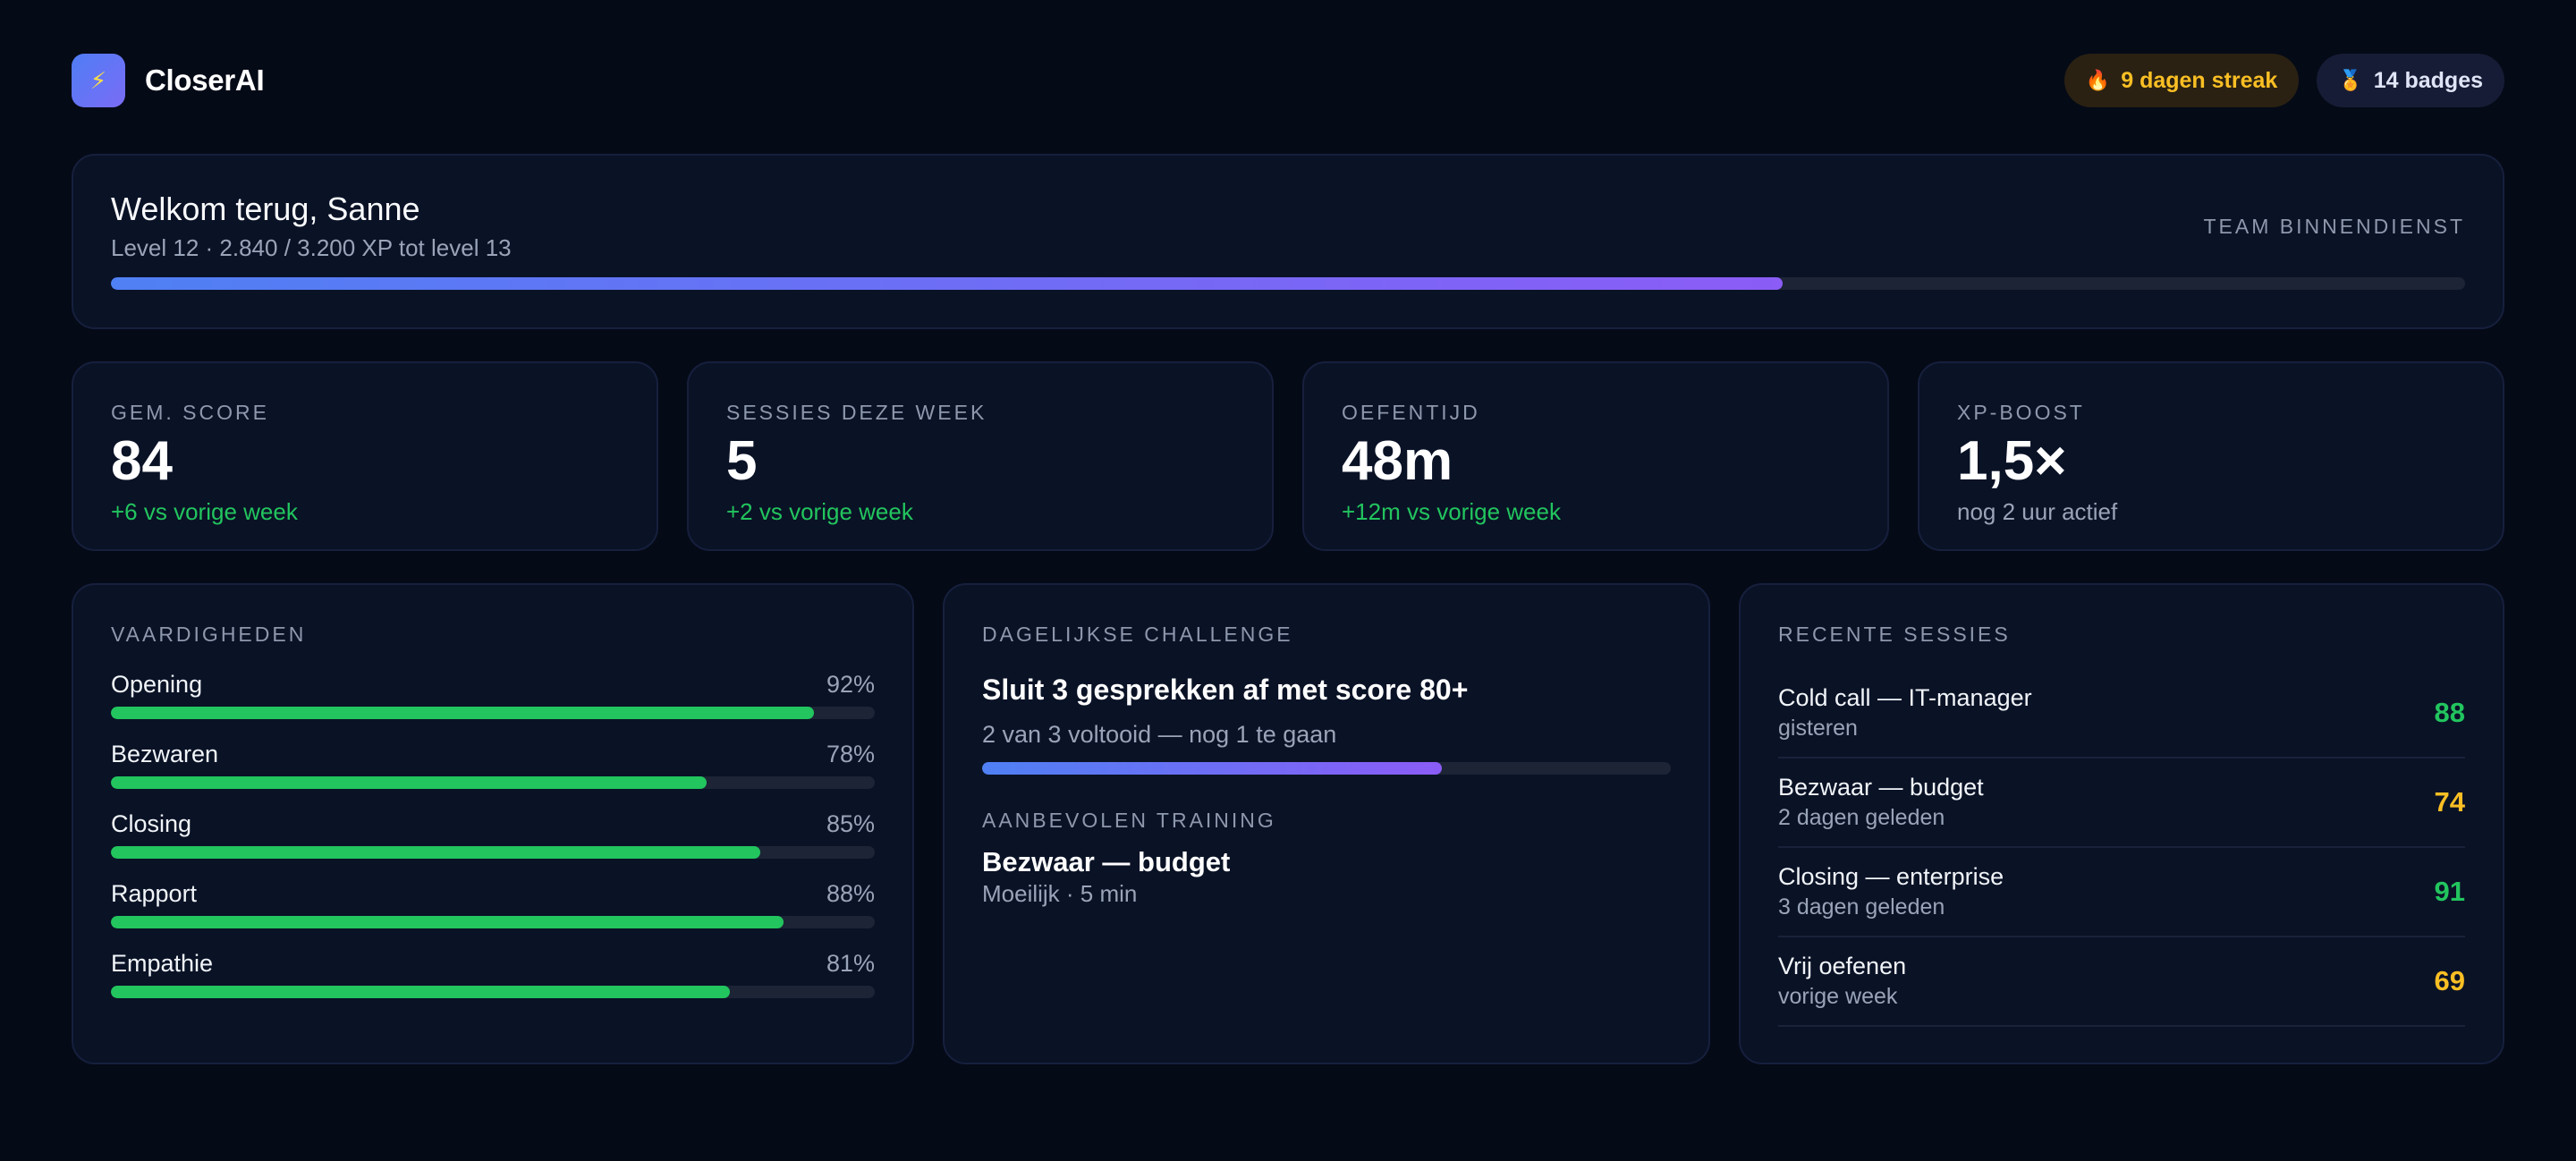 The height and width of the screenshot is (1161, 2576). What do you see at coordinates (856, 413) in the screenshot?
I see `stat-label: SESSIES DEZE WEEK` at bounding box center [856, 413].